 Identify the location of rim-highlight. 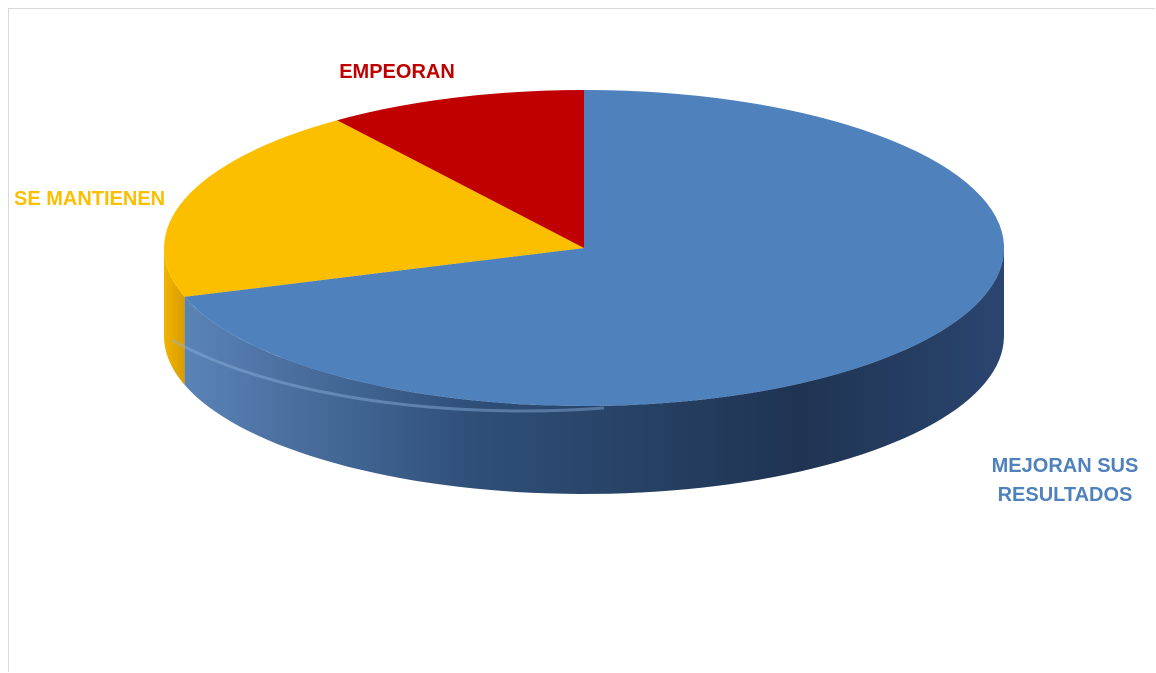
(388, 375).